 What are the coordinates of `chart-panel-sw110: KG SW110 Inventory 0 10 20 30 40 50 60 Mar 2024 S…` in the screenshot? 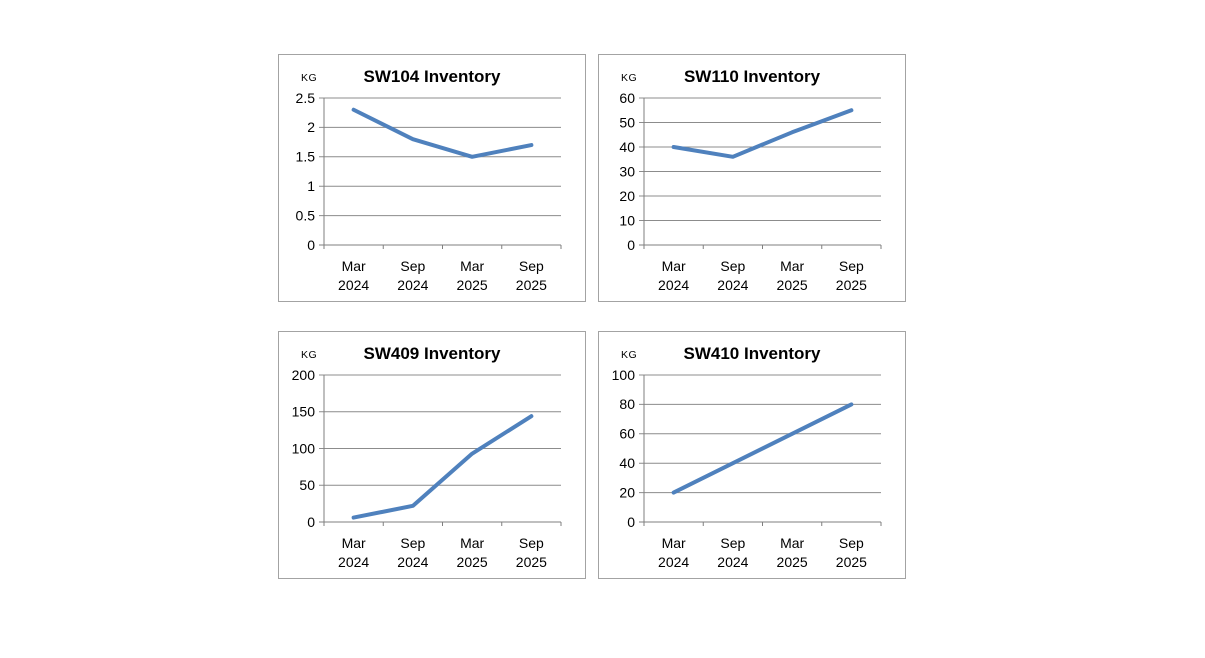 It's located at (752, 178).